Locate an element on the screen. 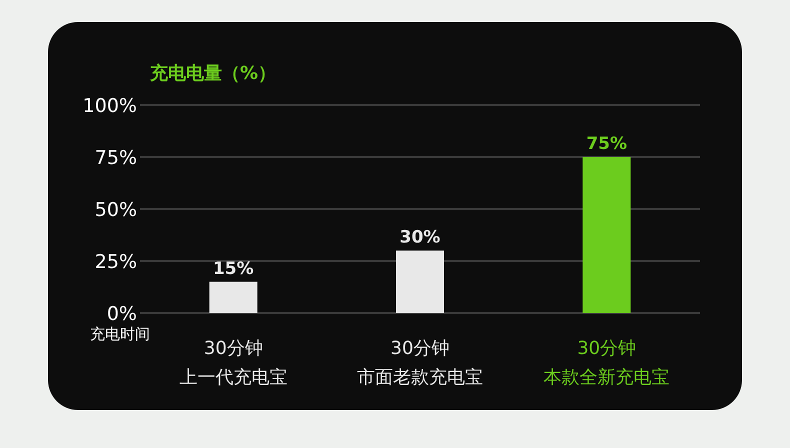 This screenshot has height=448, width=790. y-tick-label: 100% is located at coordinates (109, 106).